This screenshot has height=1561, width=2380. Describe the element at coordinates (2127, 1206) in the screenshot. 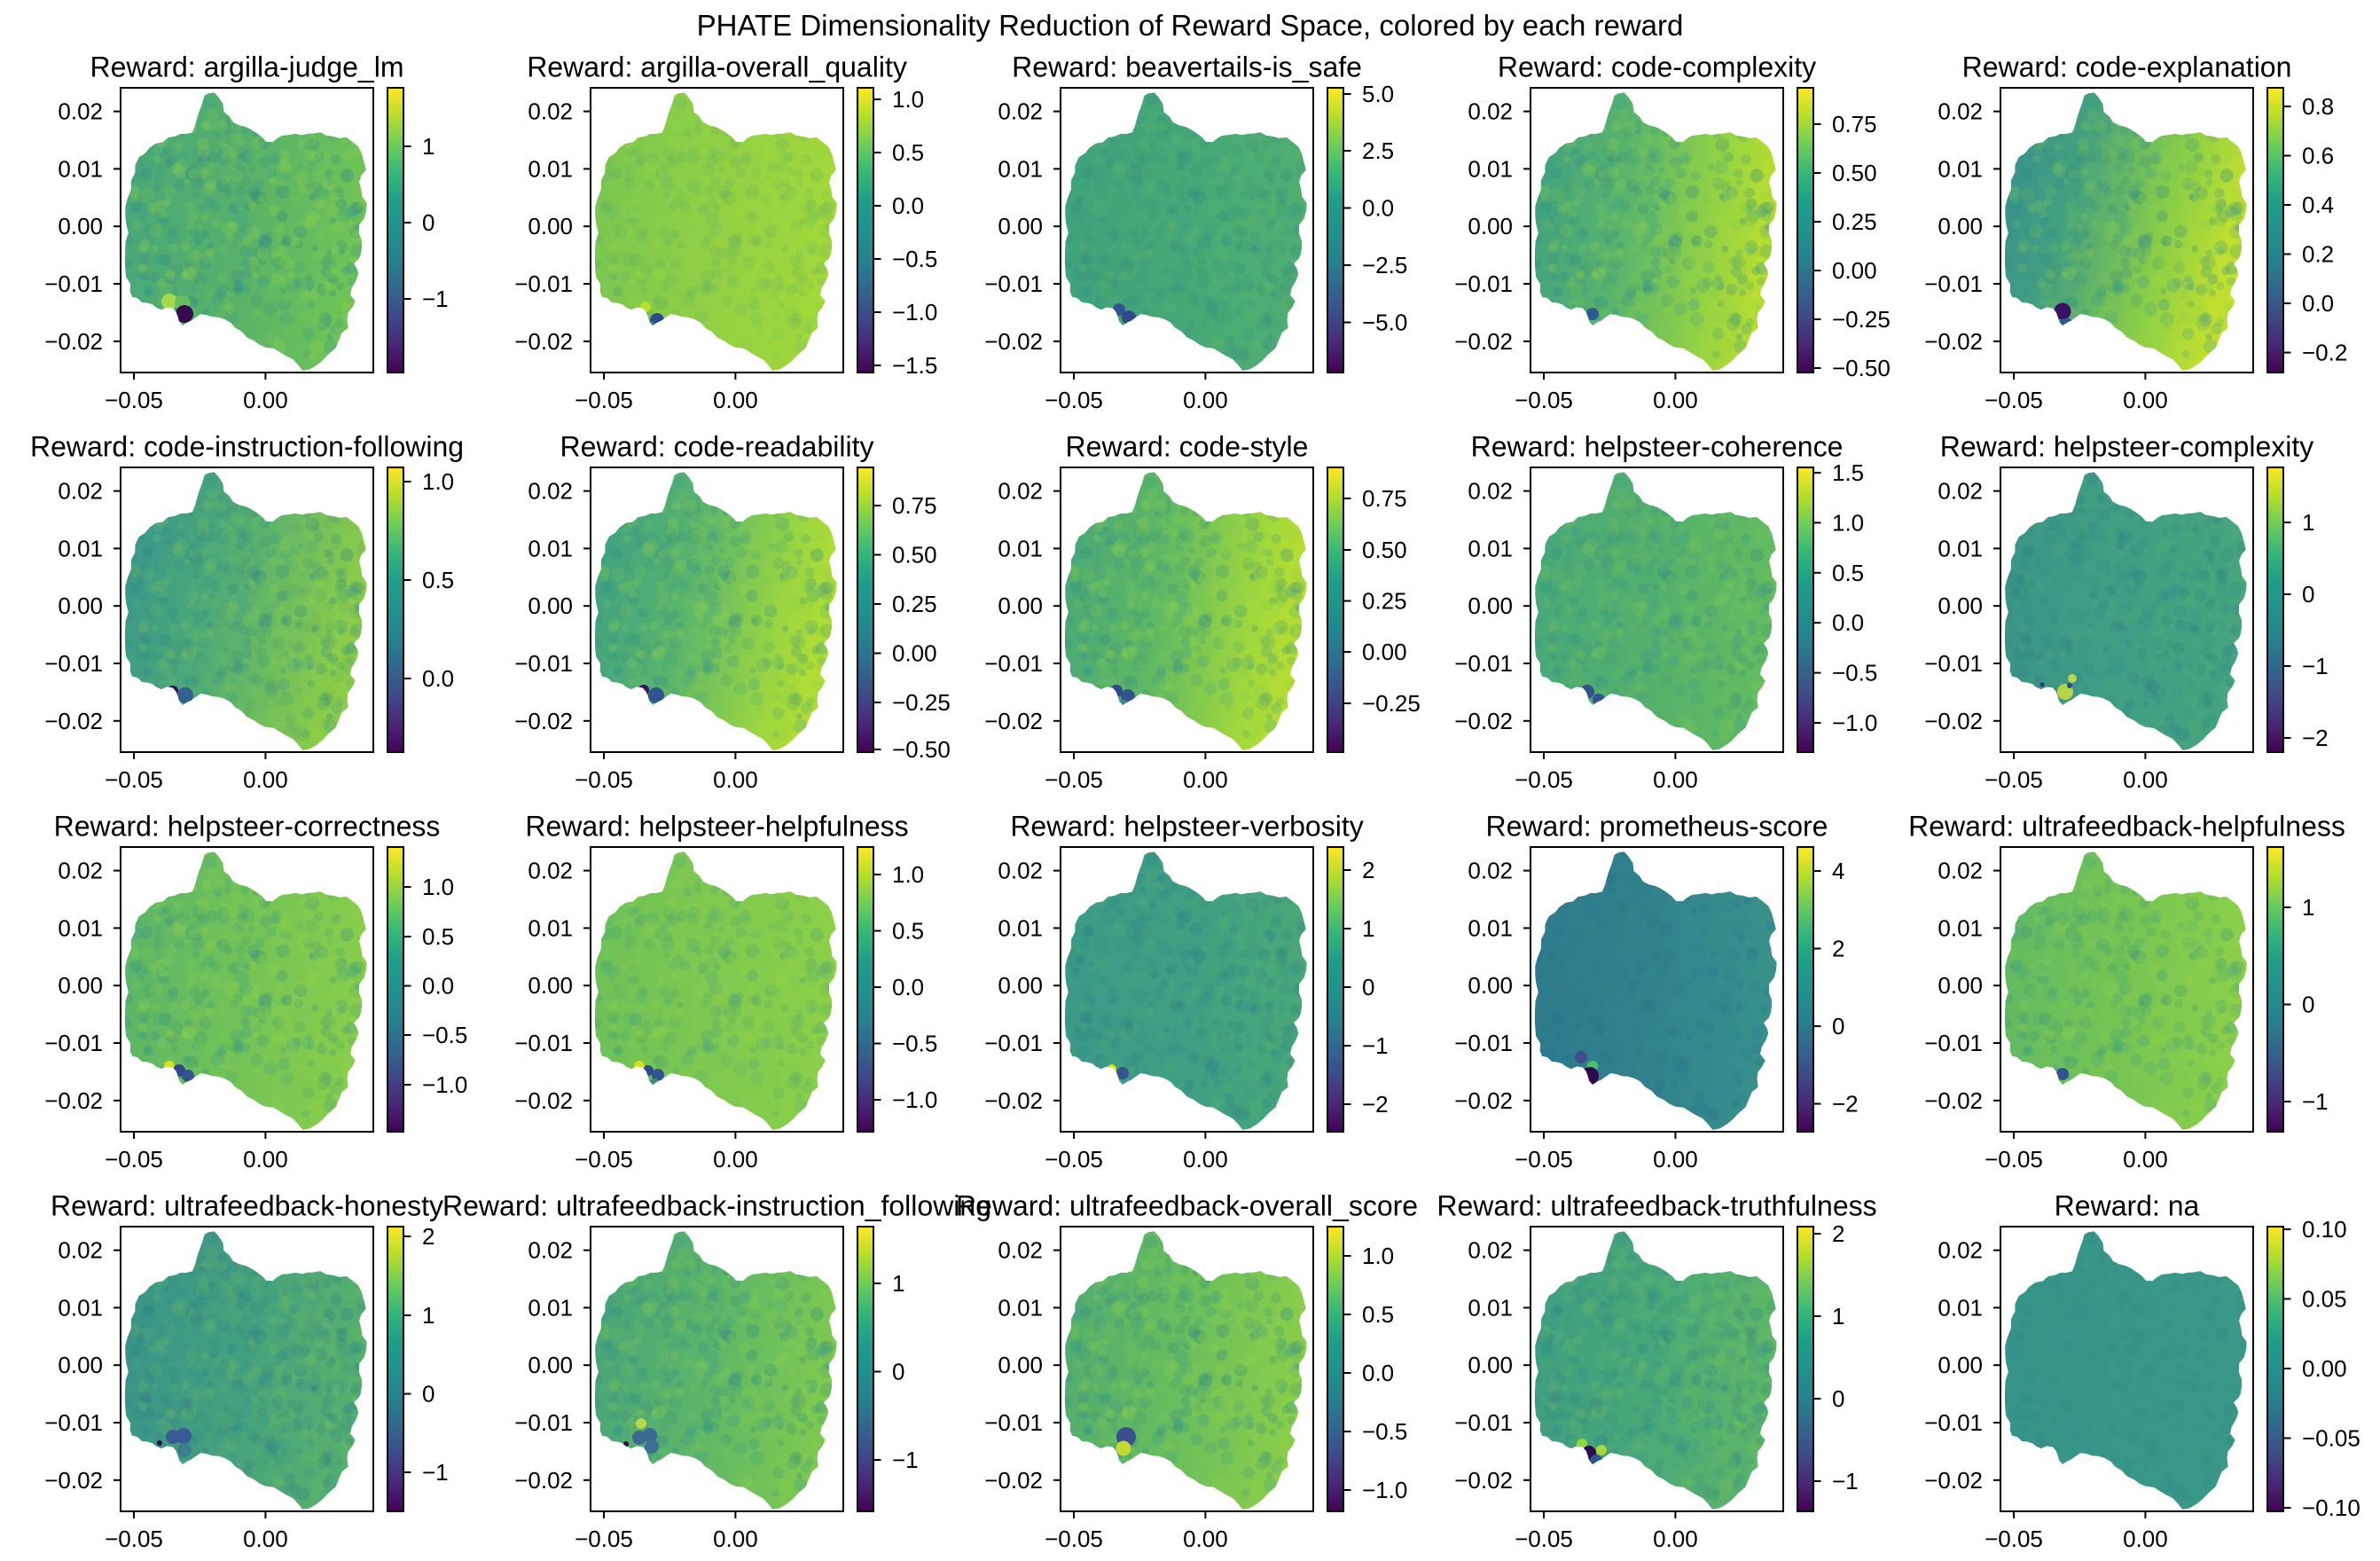

I see `svg-text: Reward: na` at that location.